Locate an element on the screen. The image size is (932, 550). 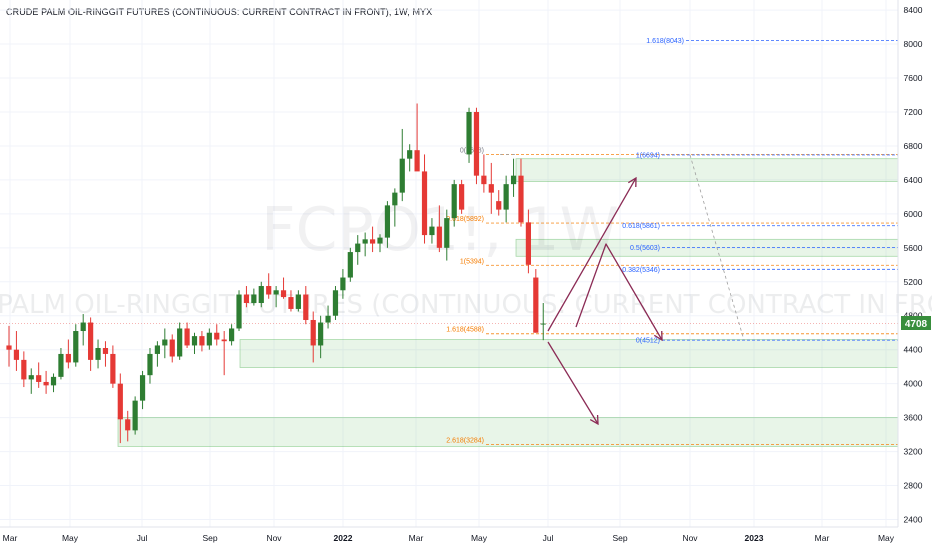
time-tick-label: May is located at coordinates (70, 538).